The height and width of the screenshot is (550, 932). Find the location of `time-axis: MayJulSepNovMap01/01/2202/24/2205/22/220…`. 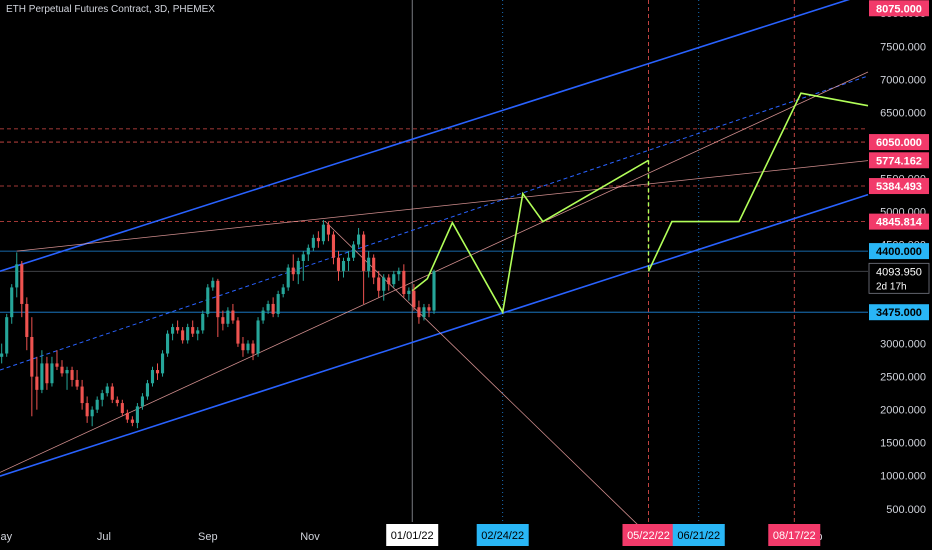

time-axis: MayJulSepNovMap01/01/2202/24/2205/22/220… is located at coordinates (411, 535).